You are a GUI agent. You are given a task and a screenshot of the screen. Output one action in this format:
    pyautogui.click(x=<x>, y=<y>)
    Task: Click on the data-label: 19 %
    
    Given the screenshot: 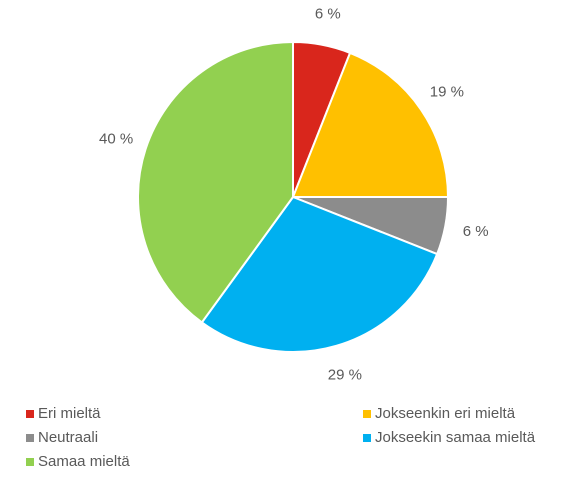 What is the action you would take?
    pyautogui.click(x=447, y=91)
    